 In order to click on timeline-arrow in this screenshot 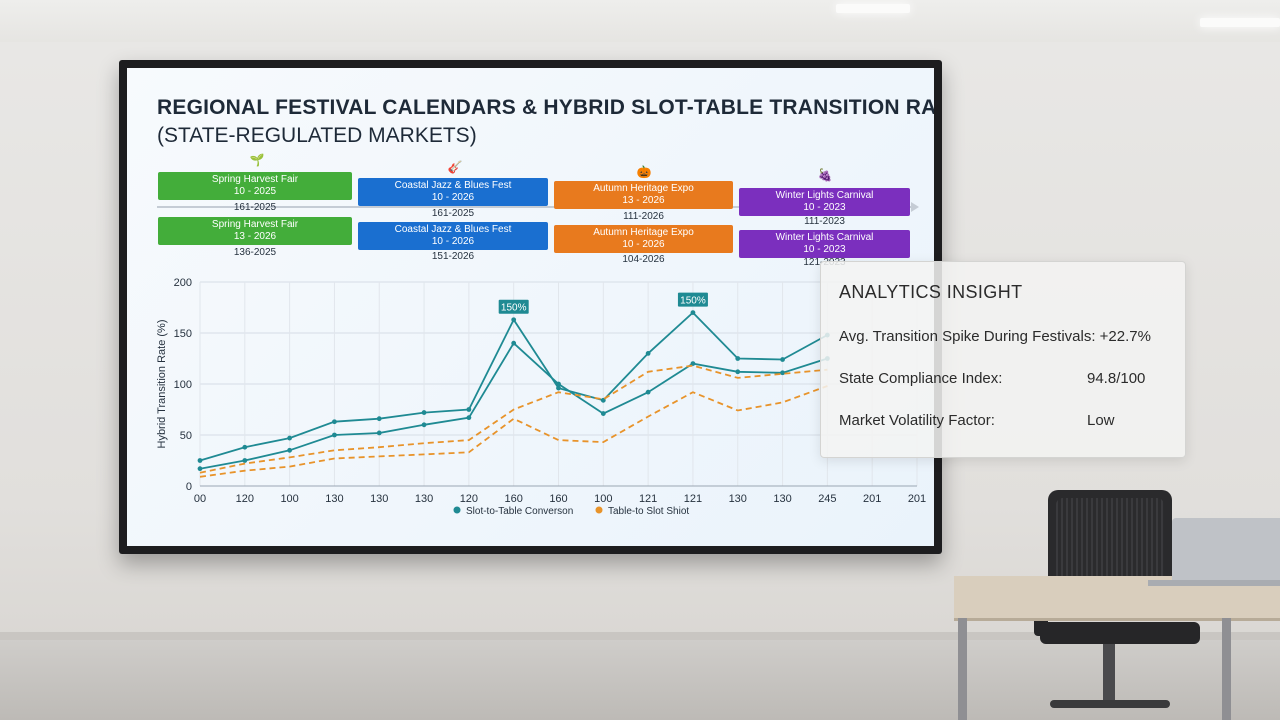, I will do `click(915, 207)`.